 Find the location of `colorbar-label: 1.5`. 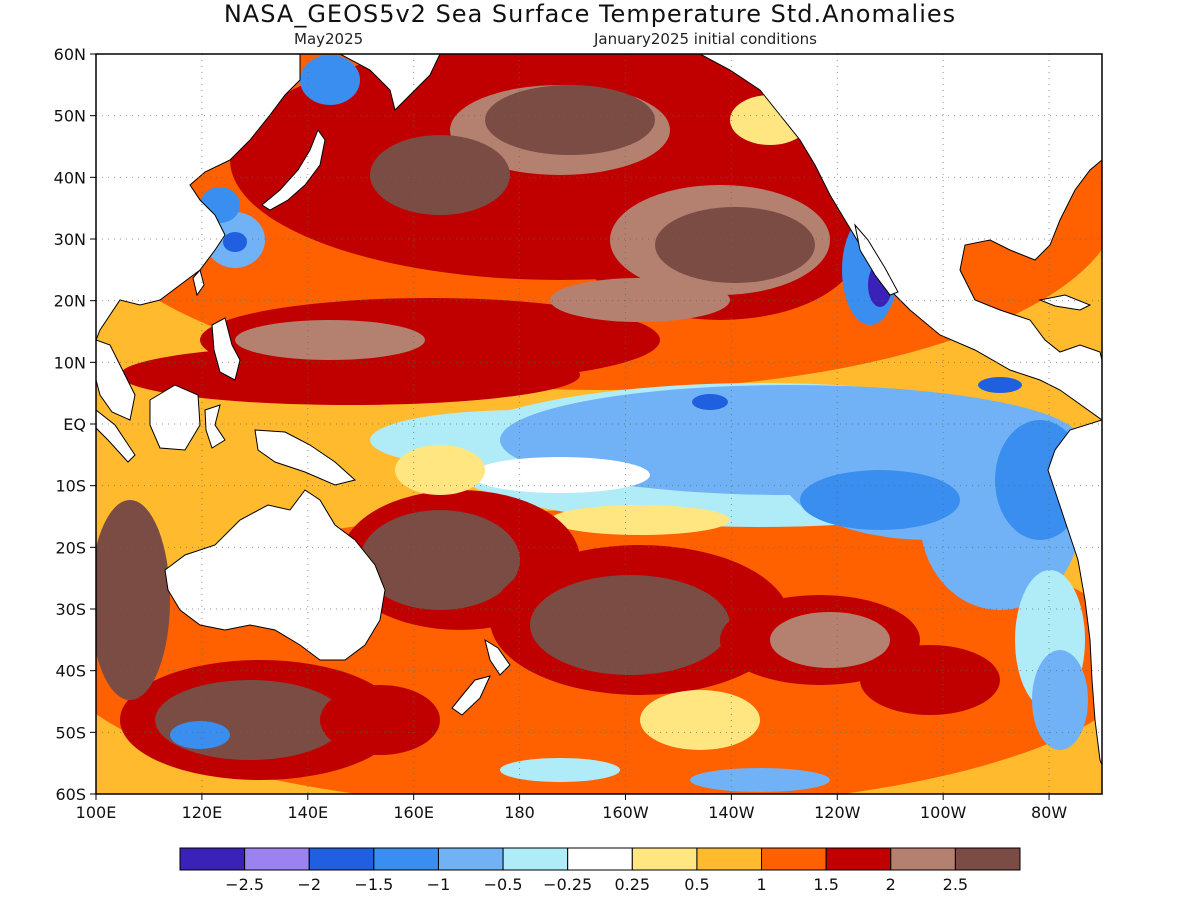

colorbar-label: 1.5 is located at coordinates (825, 884).